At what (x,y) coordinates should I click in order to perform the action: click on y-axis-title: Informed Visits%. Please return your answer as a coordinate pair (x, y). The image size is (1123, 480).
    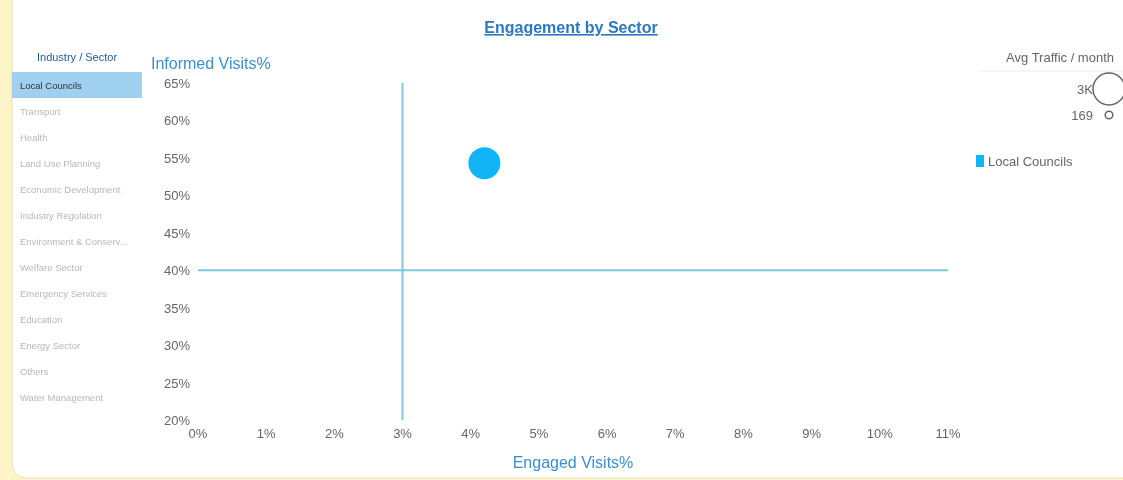
    Looking at the image, I should click on (211, 63).